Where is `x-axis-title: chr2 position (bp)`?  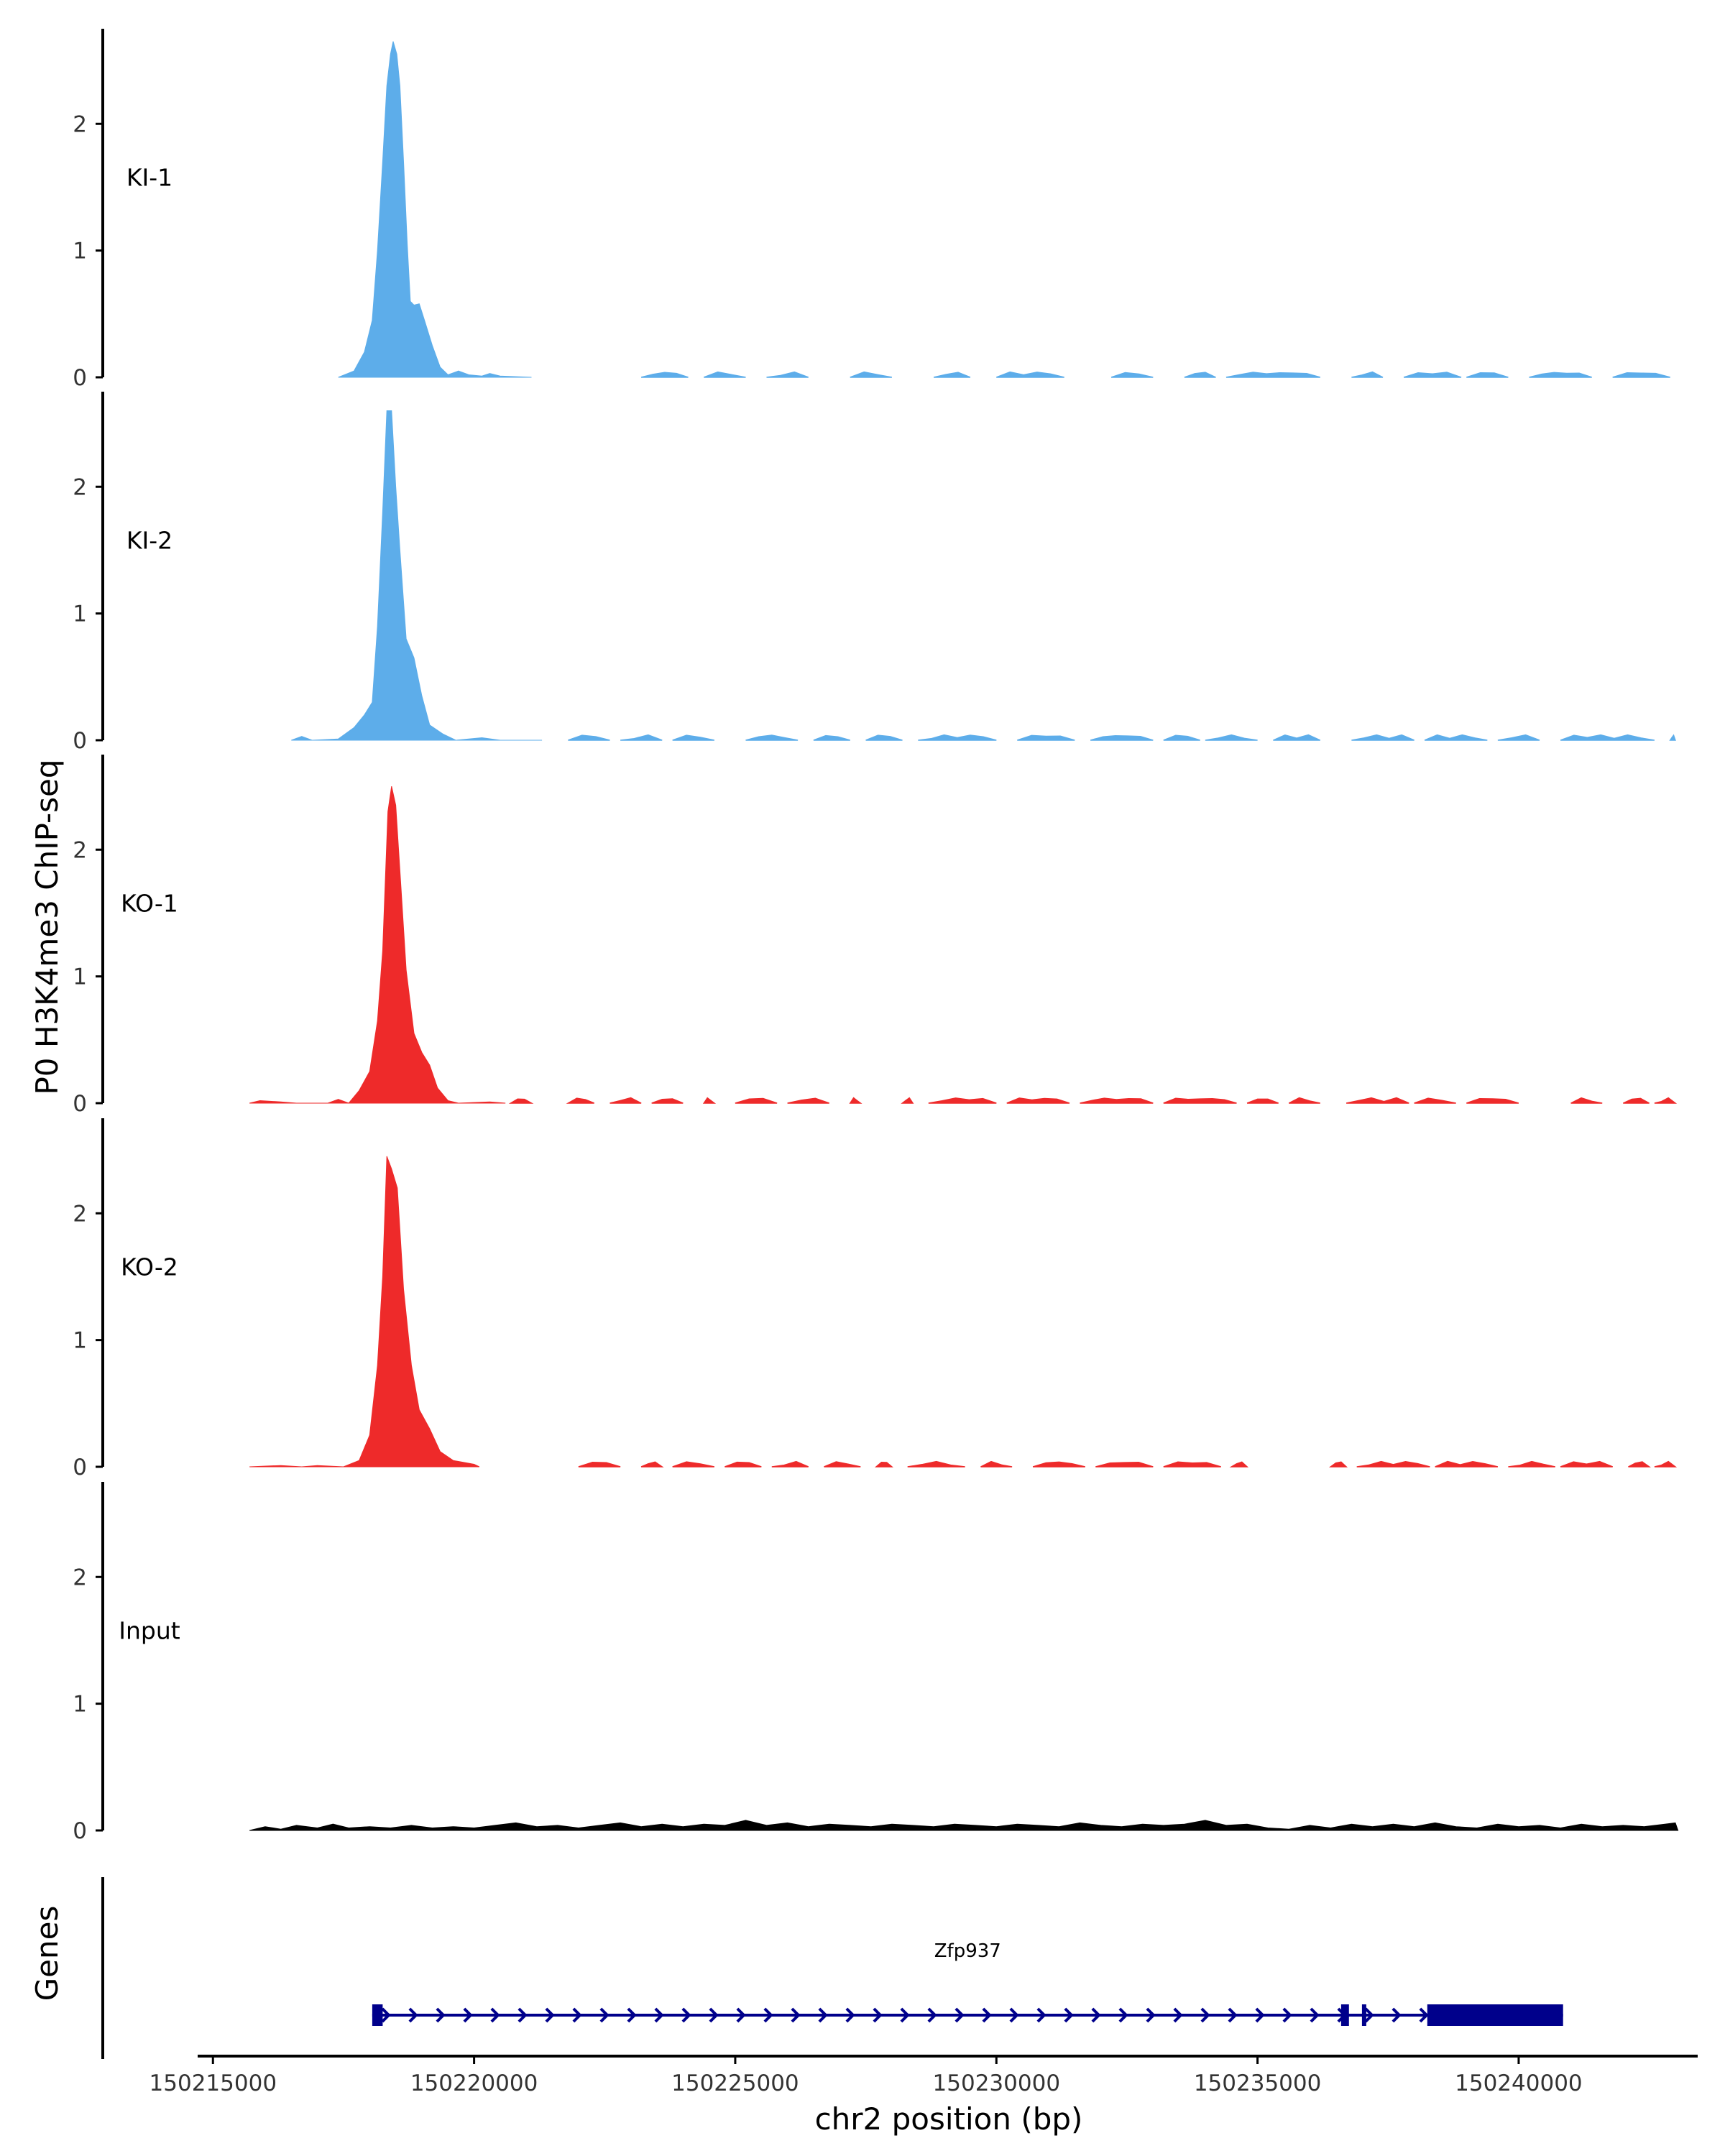
x-axis-title: chr2 position (bp) is located at coordinates (949, 2119).